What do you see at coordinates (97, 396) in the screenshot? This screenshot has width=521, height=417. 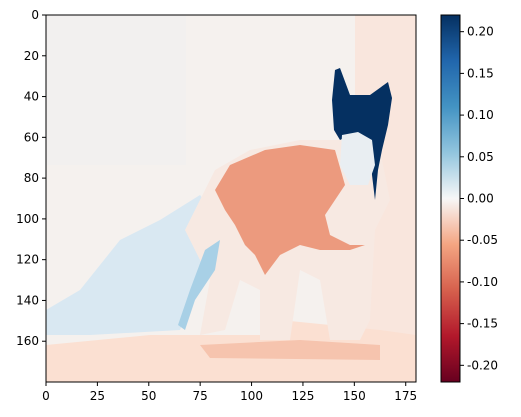 I see `x-tick-label: 25` at bounding box center [97, 396].